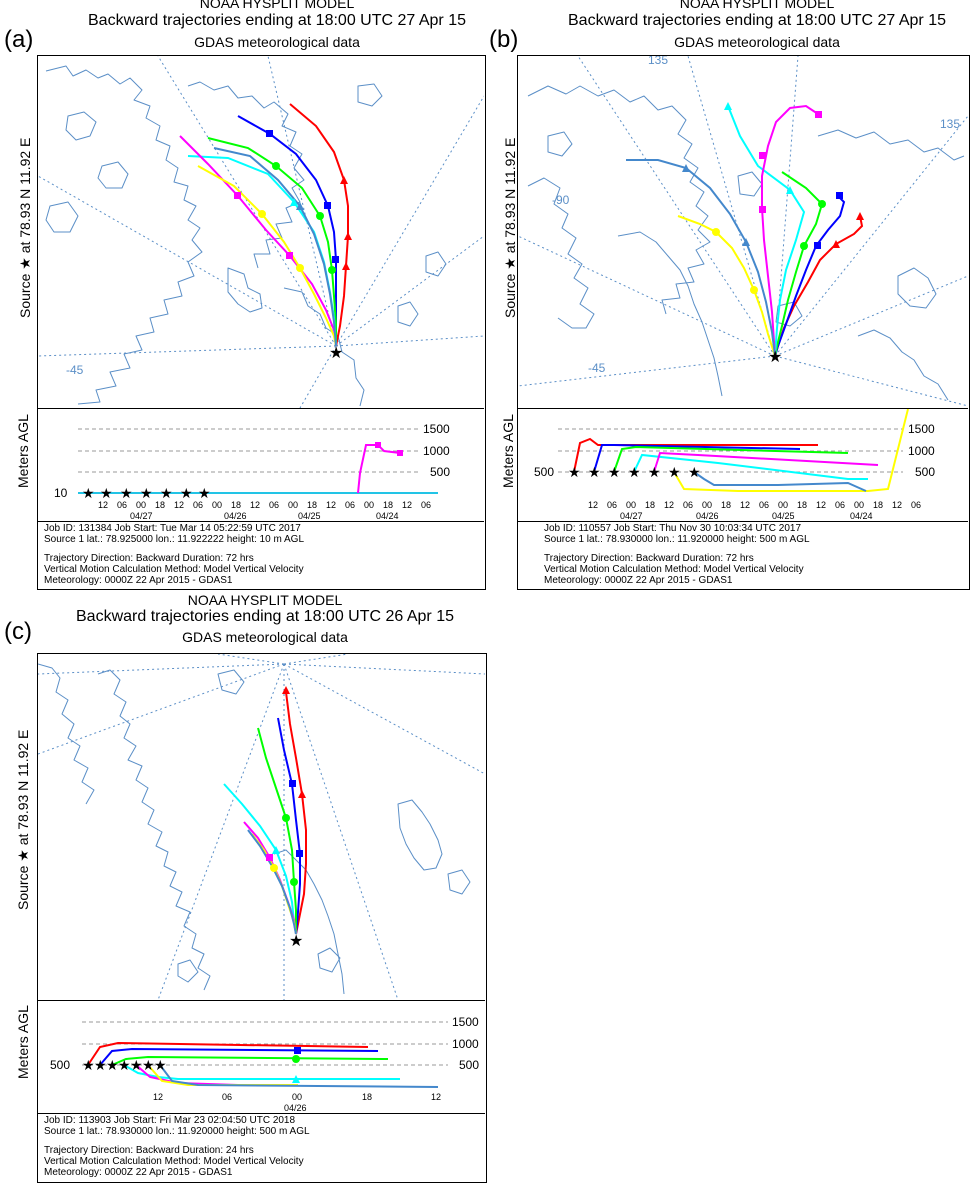 The width and height of the screenshot is (974, 1183). What do you see at coordinates (783, 516) in the screenshot?
I see `date-label: 04/25` at bounding box center [783, 516].